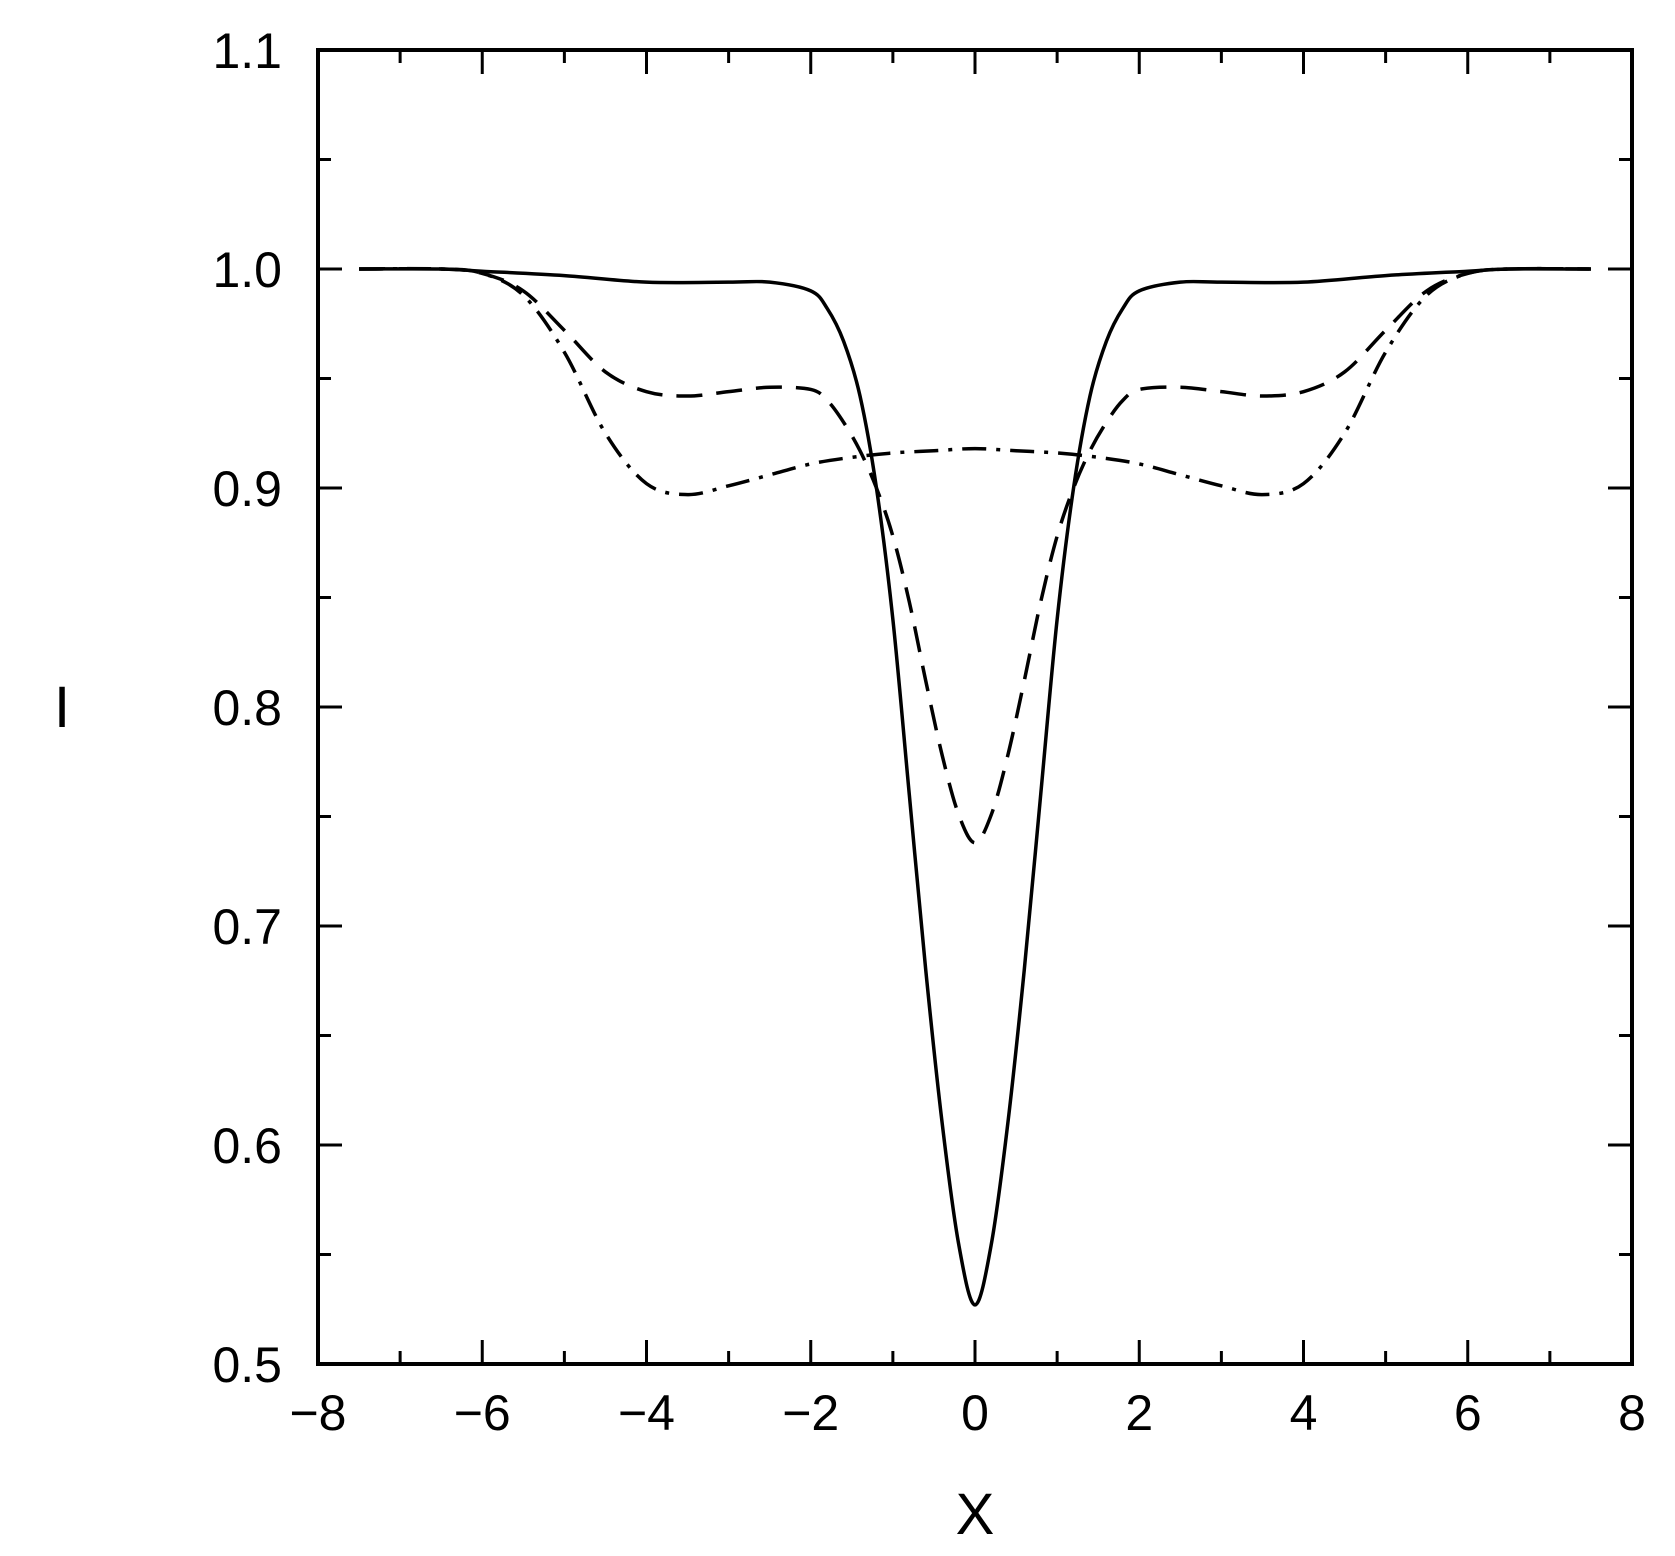 This screenshot has width=1675, height=1556. Describe the element at coordinates (810, 1413) in the screenshot. I see `x-tick-label: −2` at that location.